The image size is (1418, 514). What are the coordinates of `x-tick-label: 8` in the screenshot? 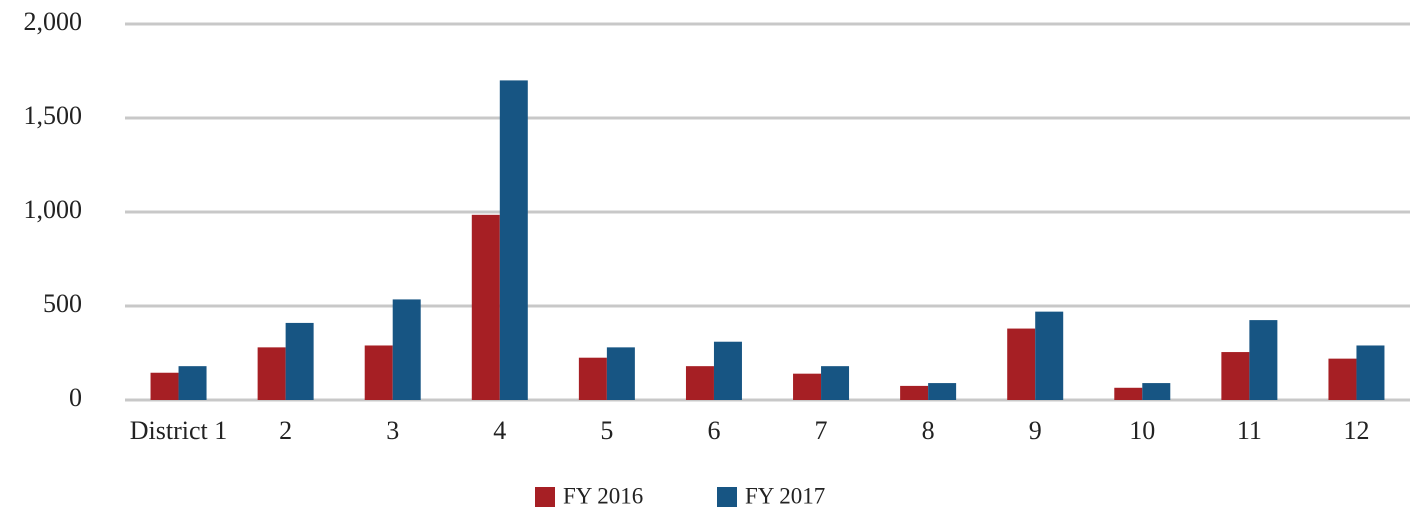 It's located at (928, 430).